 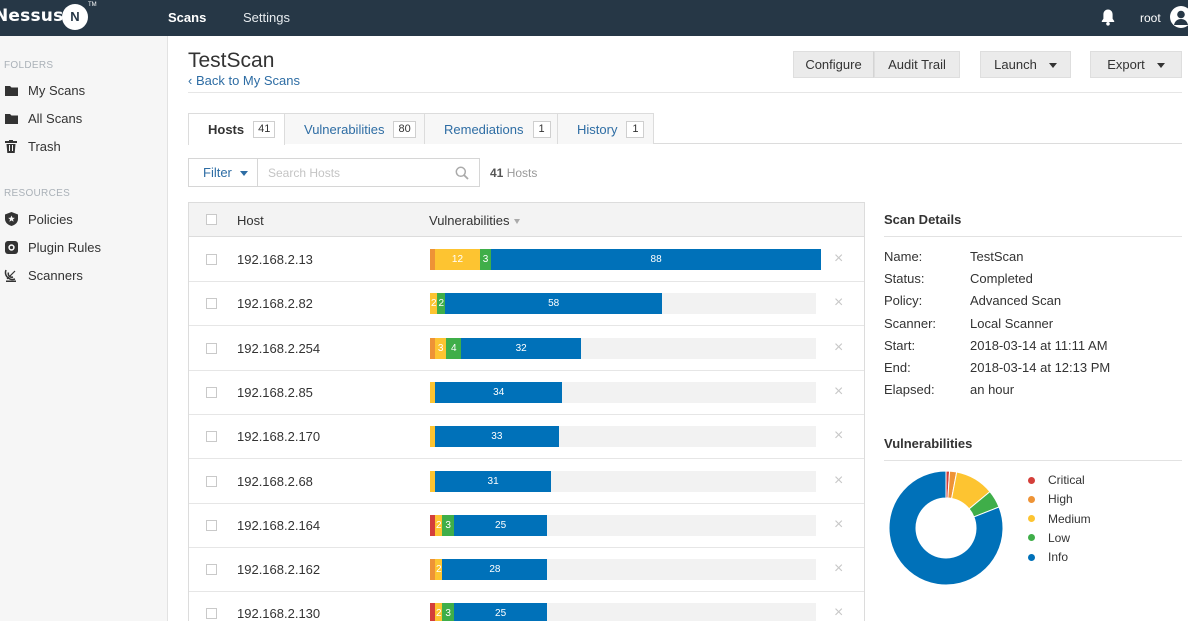 I want to click on vulnerability-bar: 33, so click(x=623, y=437).